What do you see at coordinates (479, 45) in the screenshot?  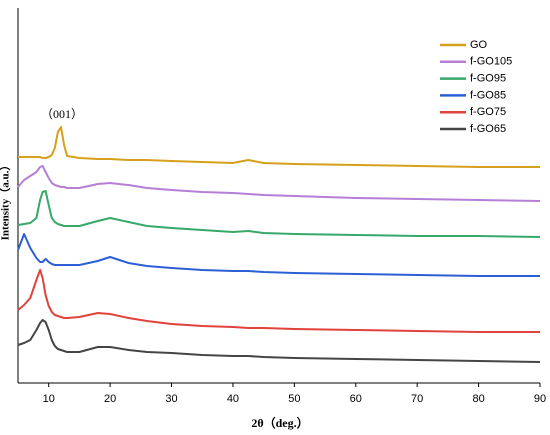 I see `legend-label: GO` at bounding box center [479, 45].